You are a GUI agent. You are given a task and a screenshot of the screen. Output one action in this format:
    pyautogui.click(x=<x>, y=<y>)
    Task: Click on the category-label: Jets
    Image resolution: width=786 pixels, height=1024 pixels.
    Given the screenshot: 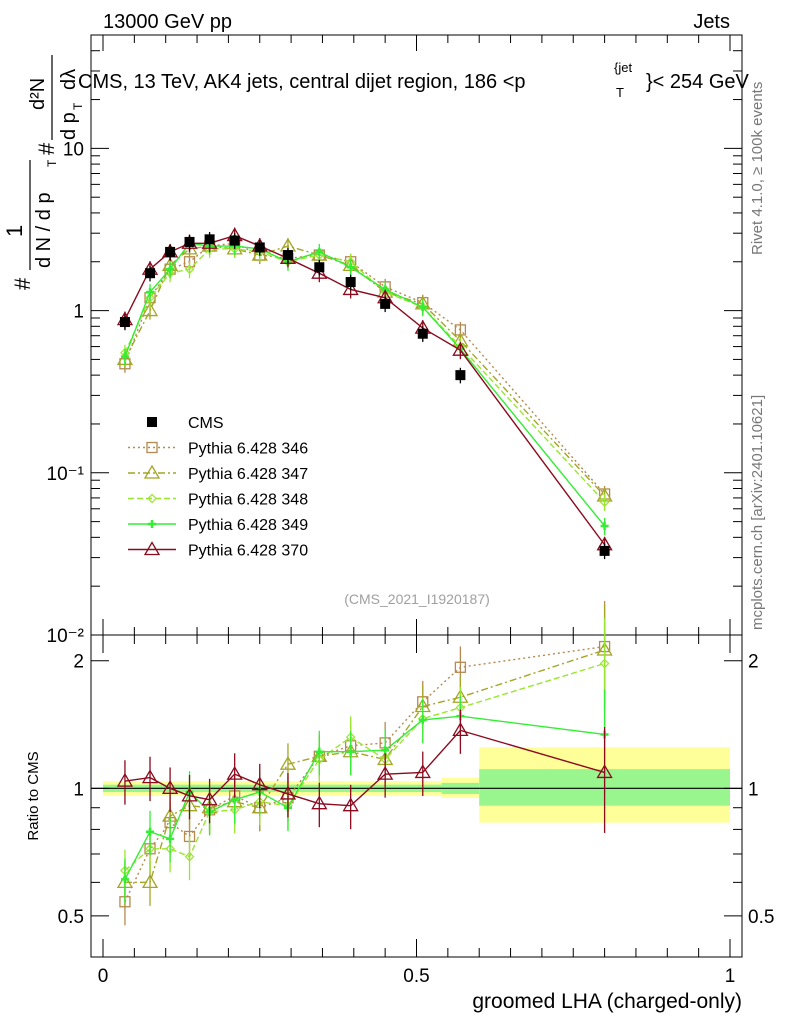 What is the action you would take?
    pyautogui.click(x=711, y=22)
    